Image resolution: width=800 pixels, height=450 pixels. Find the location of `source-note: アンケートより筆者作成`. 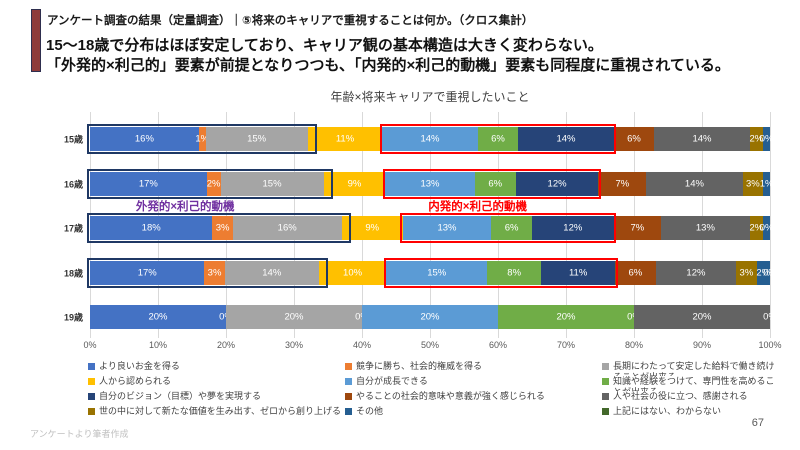

source-note: アンケートより筆者作成 is located at coordinates (79, 434).